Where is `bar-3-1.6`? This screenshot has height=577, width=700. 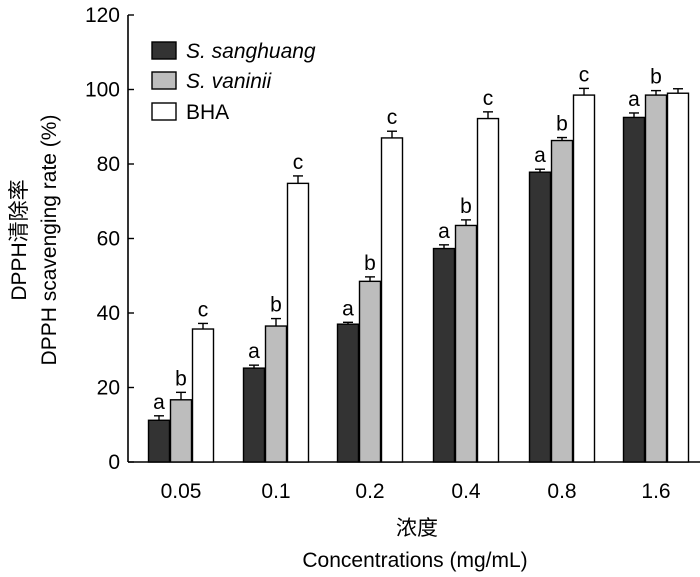
bar-3-1.6 is located at coordinates (678, 277).